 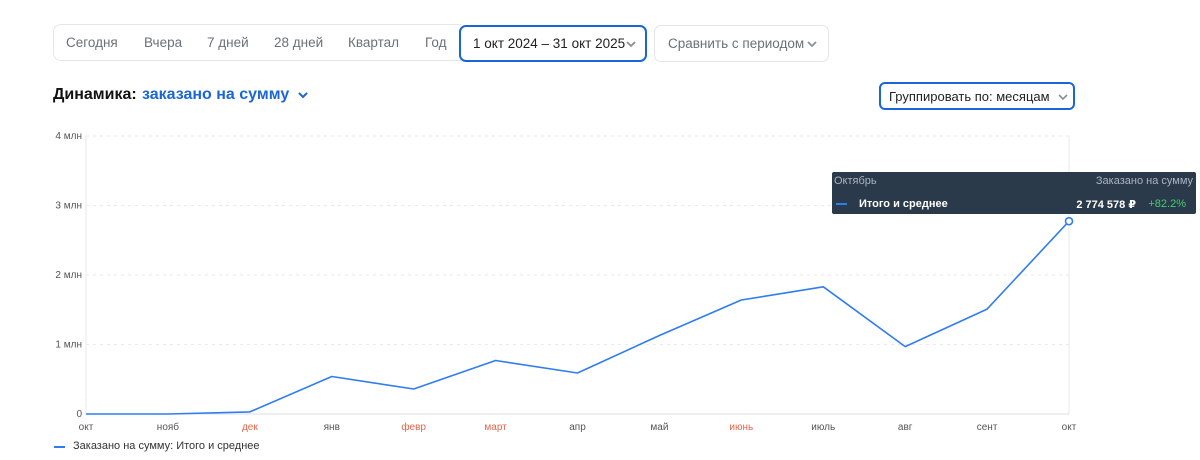 I want to click on group-by-label: Группировать по: месяцам, so click(x=969, y=96).